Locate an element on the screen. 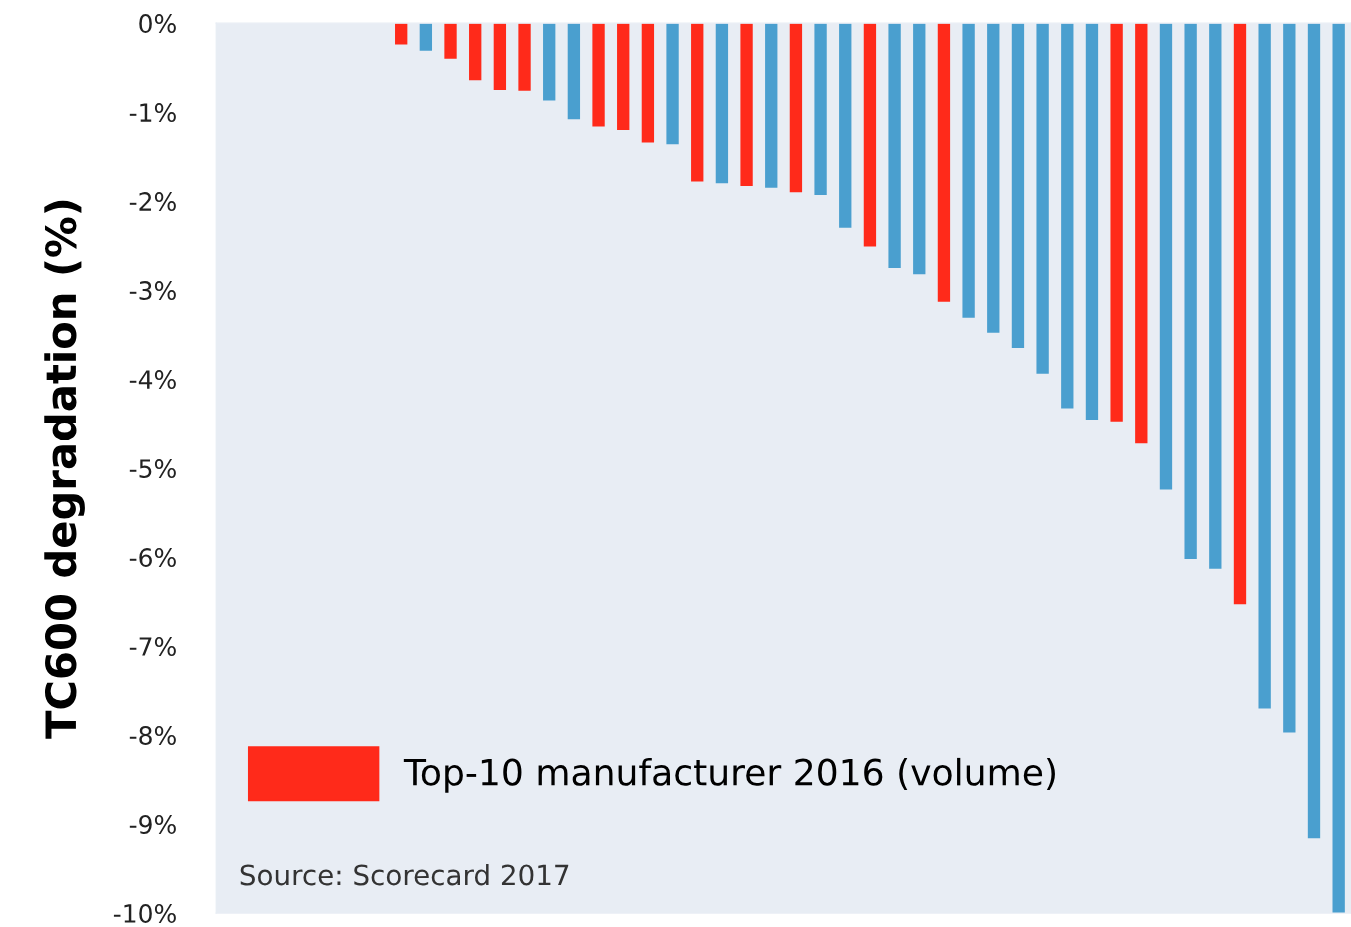  y-tick-label: -2% is located at coordinates (152, 202).